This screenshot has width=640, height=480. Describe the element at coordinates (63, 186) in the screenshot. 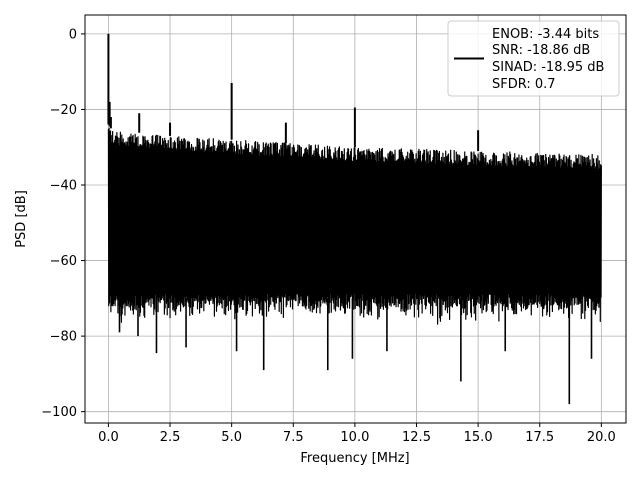

I see `y-tick-label: −40` at that location.